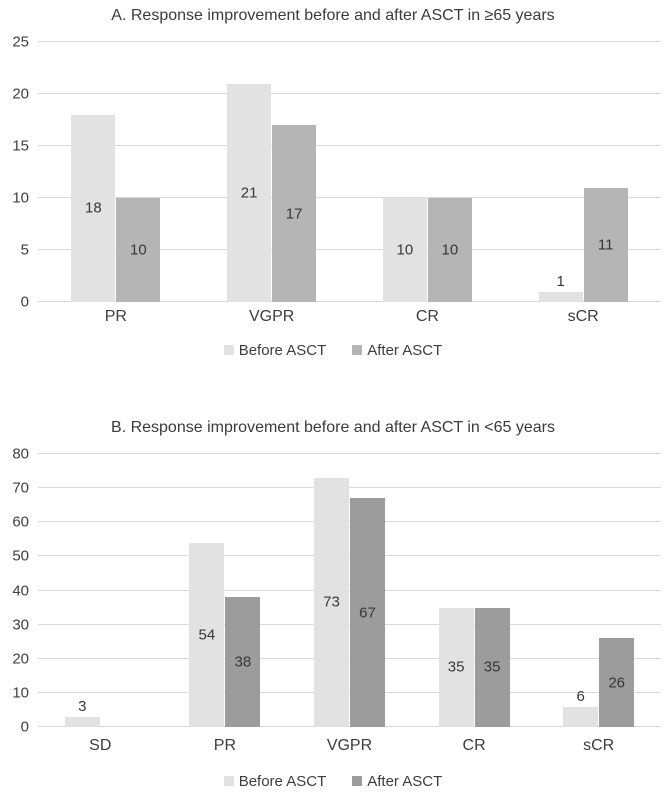  I want to click on bar-before-asct: 54, so click(207, 634).